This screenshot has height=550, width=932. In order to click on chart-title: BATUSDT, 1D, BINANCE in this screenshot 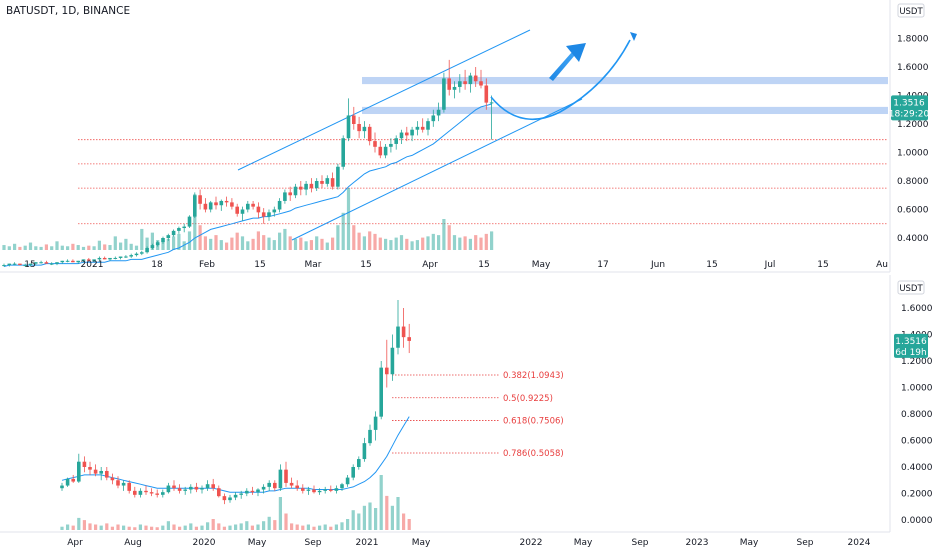, I will do `click(68, 11)`.